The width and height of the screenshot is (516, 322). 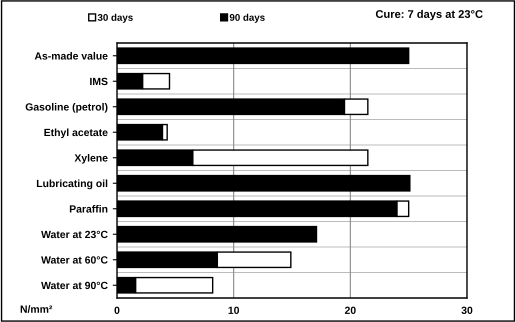 What do you see at coordinates (429, 15) in the screenshot?
I see `text: Cure: 7 days at 23°C` at bounding box center [429, 15].